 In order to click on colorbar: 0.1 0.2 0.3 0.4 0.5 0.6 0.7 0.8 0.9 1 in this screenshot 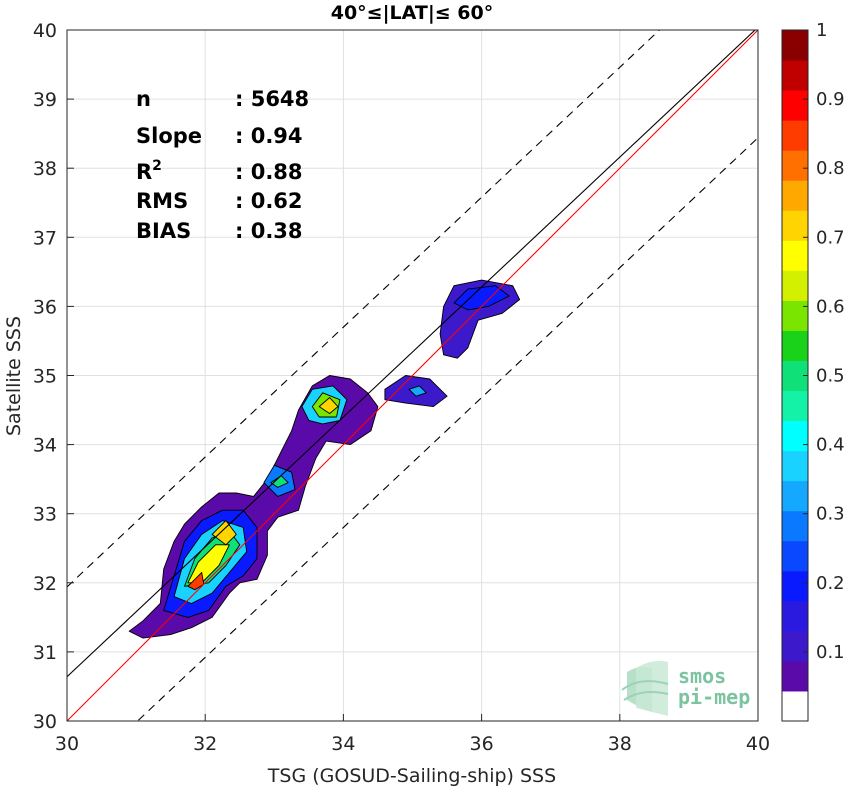, I will do `click(813, 371)`.